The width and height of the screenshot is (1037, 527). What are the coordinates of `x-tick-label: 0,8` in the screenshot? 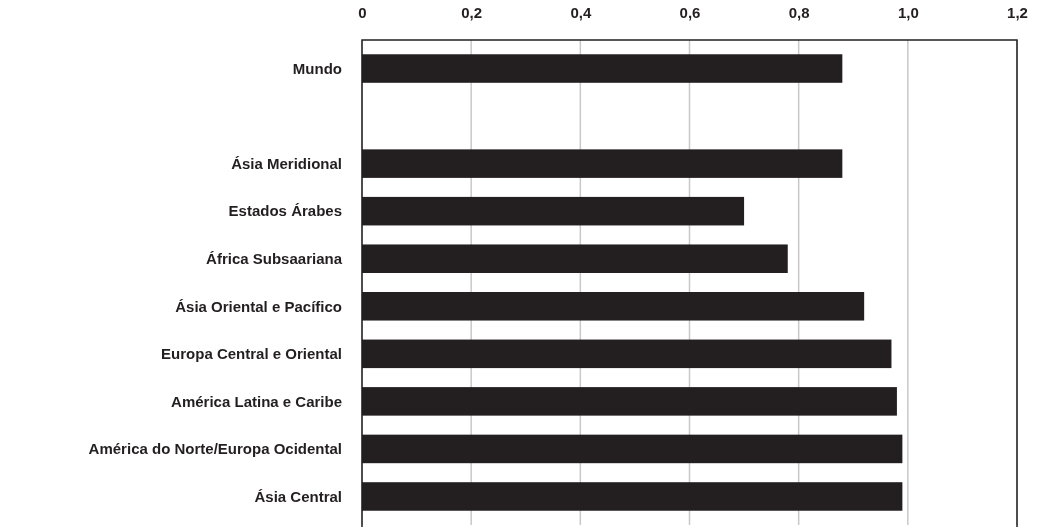 It's located at (799, 12).